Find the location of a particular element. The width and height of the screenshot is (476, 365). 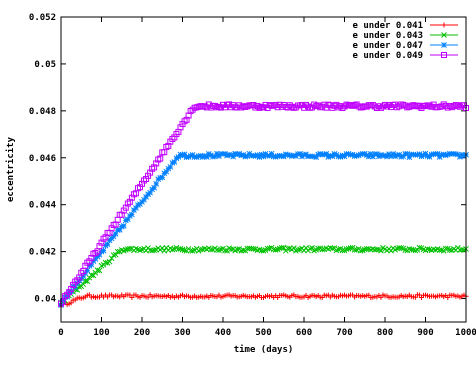

x-tick-label: 700 is located at coordinates (344, 333).